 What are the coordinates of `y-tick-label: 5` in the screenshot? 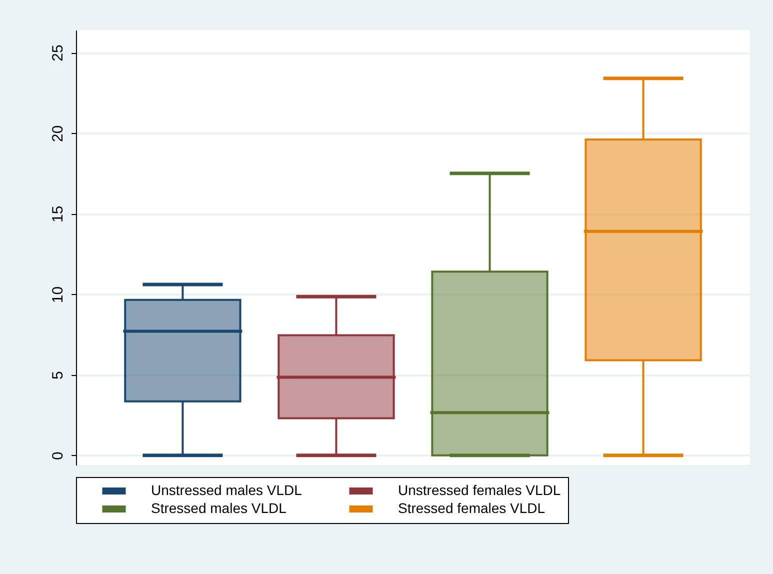 It's located at (58, 375).